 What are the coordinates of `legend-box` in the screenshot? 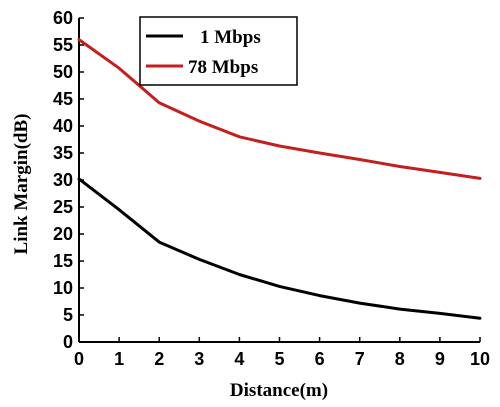 It's located at (218, 51).